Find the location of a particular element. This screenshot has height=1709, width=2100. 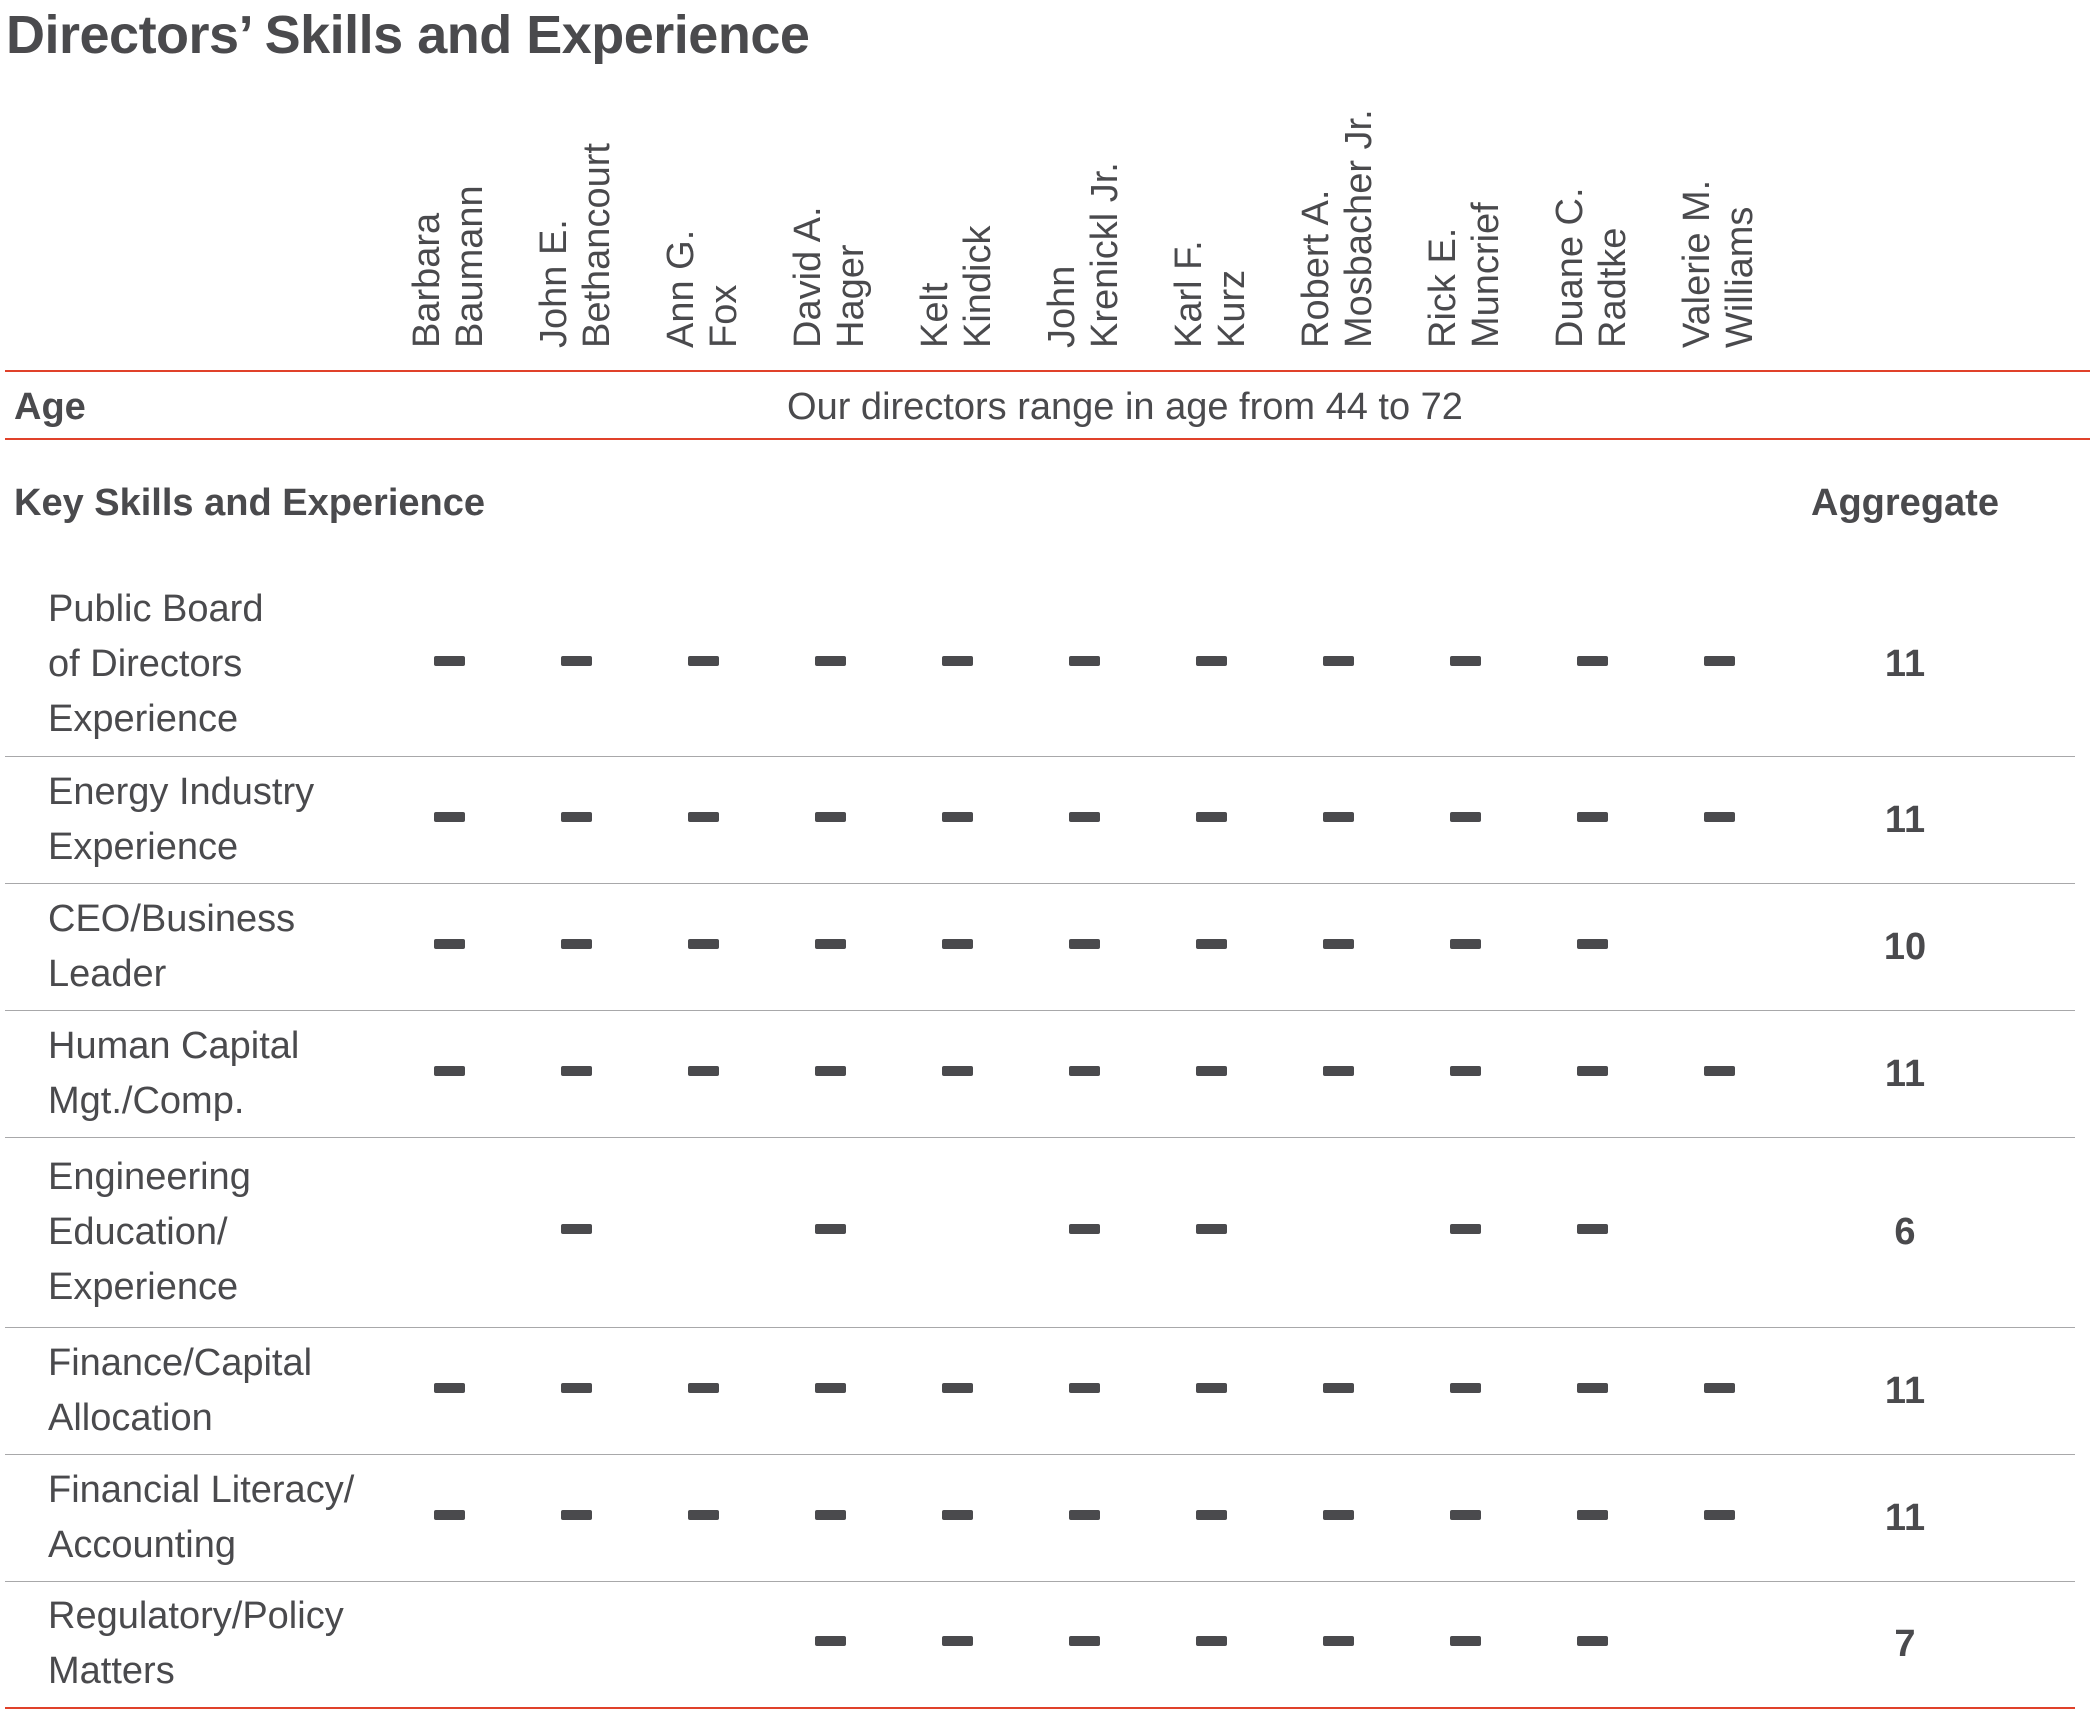

director-last-name: Radtke is located at coordinates (1613, 287).